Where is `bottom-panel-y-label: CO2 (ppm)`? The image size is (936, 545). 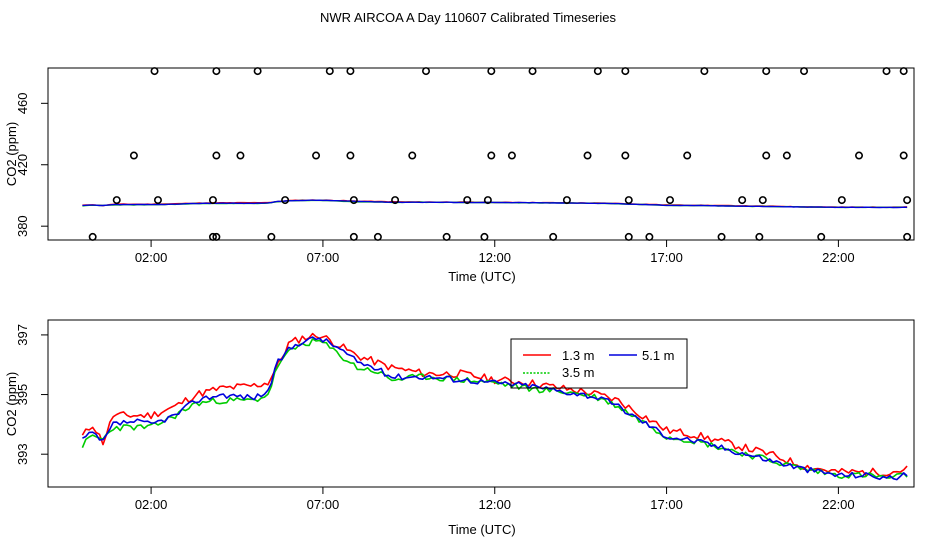
bottom-panel-y-label: CO2 (ppm) is located at coordinates (11, 404).